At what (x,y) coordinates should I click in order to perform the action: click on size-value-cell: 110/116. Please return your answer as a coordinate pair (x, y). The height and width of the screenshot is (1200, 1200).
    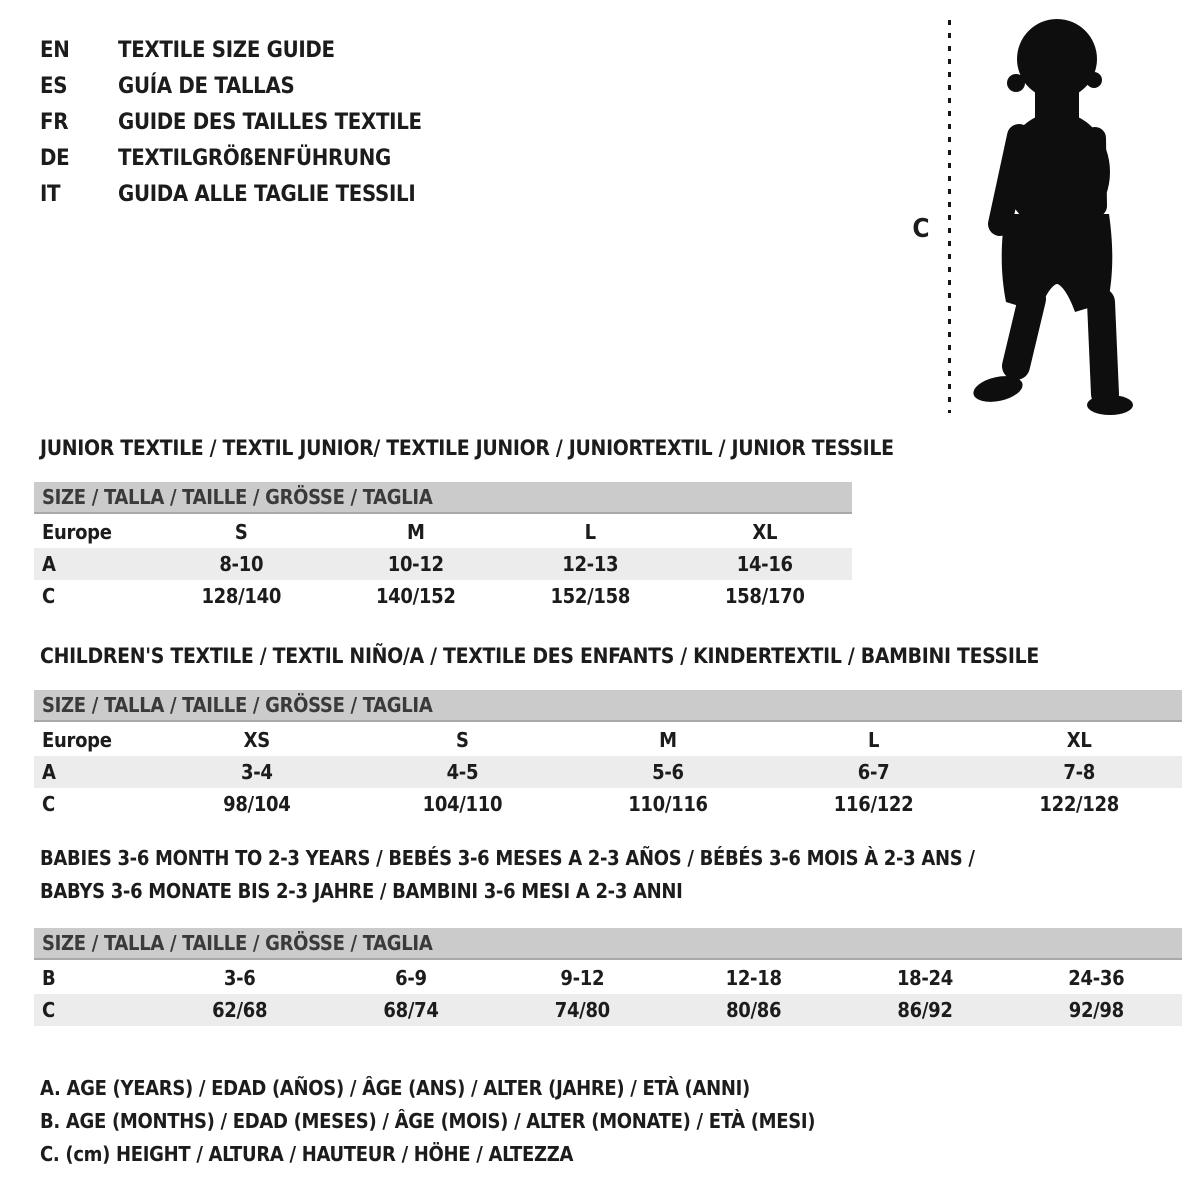
    Looking at the image, I should click on (668, 804).